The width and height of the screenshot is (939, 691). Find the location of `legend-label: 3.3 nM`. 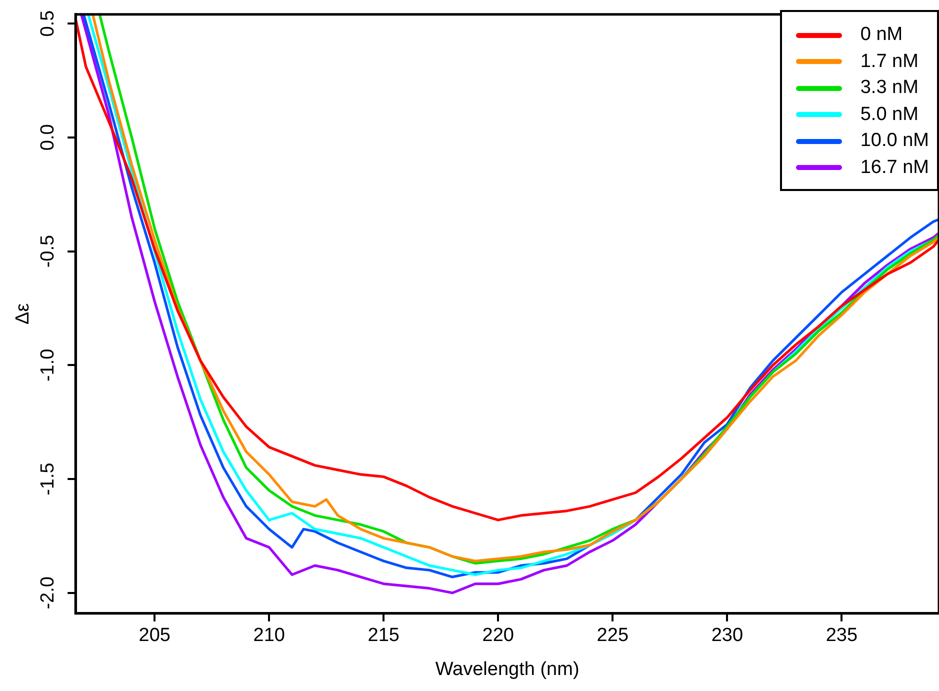

legend-label: 3.3 nM is located at coordinates (889, 88).